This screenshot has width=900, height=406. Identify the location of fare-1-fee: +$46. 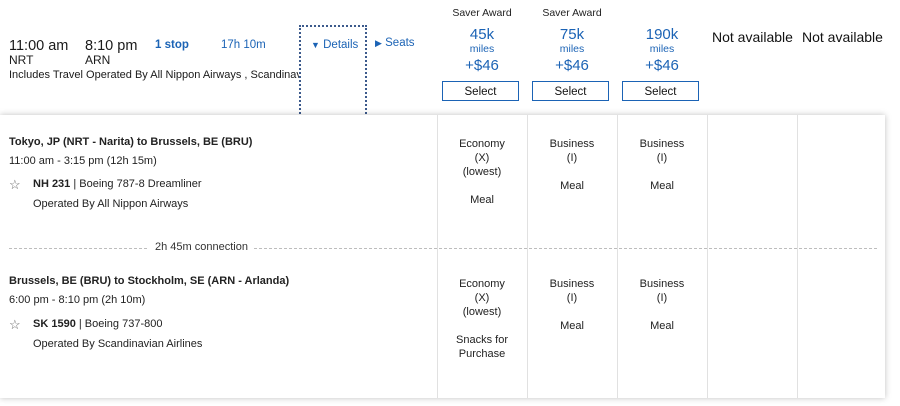
(482, 65).